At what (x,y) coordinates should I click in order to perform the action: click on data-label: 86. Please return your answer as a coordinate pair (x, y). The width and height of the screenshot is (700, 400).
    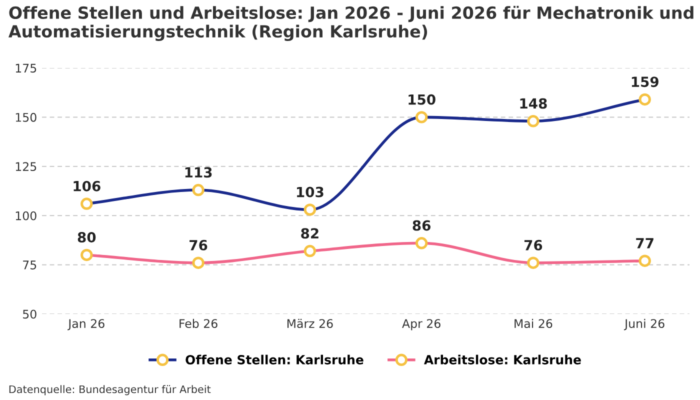
    Looking at the image, I should click on (421, 225).